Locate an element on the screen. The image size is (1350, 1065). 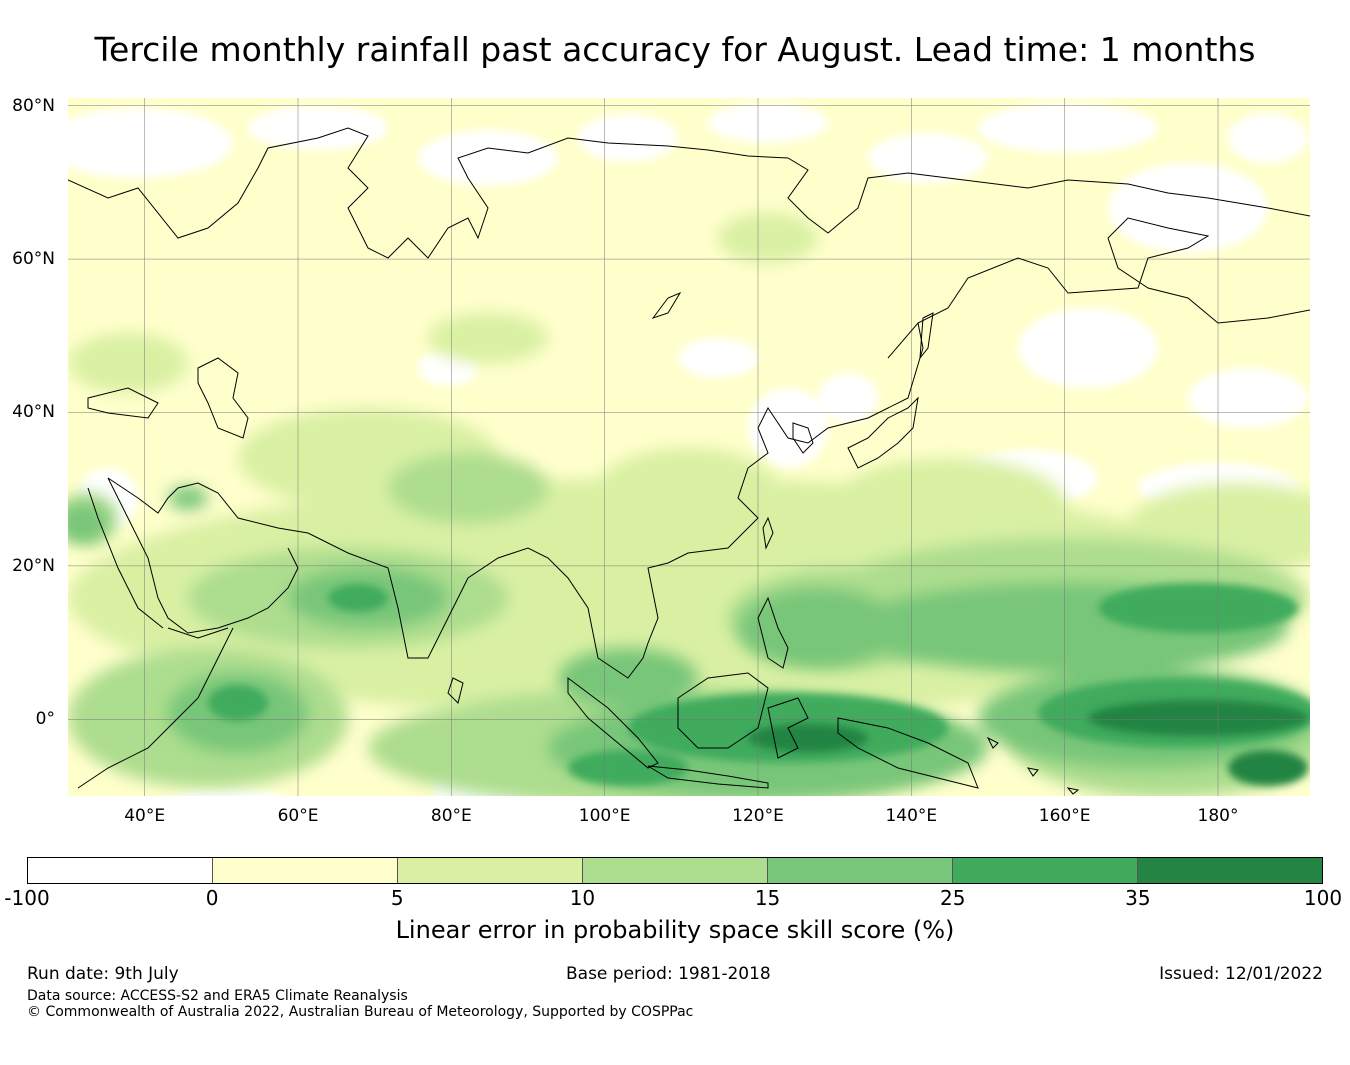
base-period: Base period: 1981-2018 is located at coordinates (668, 974).